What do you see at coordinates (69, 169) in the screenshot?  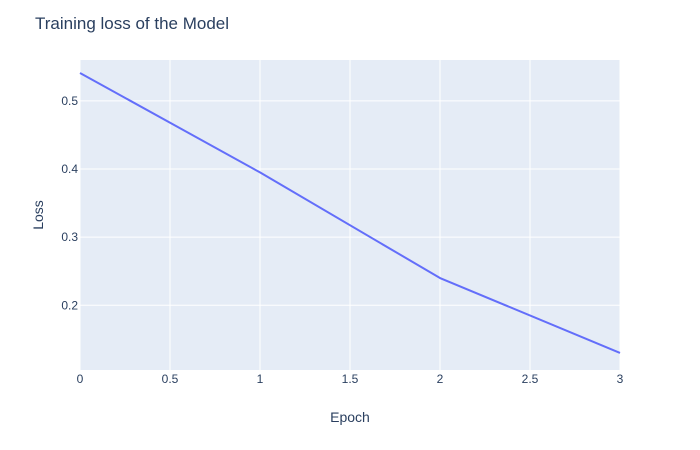 I see `y-tick-label: 0.4` at bounding box center [69, 169].